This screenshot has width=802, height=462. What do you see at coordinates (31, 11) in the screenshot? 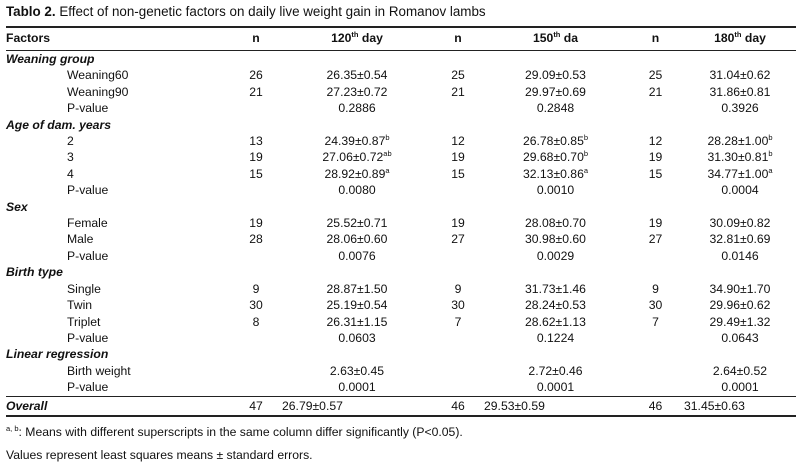
I see `caption-label: Tablo 2.` at bounding box center [31, 11].